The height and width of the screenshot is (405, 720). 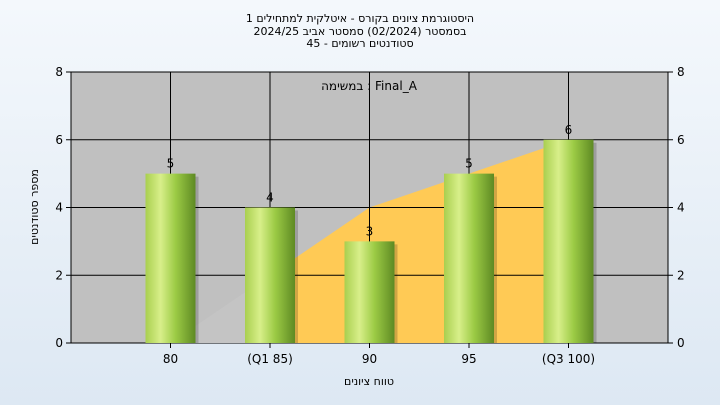 What do you see at coordinates (681, 343) in the screenshot?
I see `y-tick-label-right: 0` at bounding box center [681, 343].